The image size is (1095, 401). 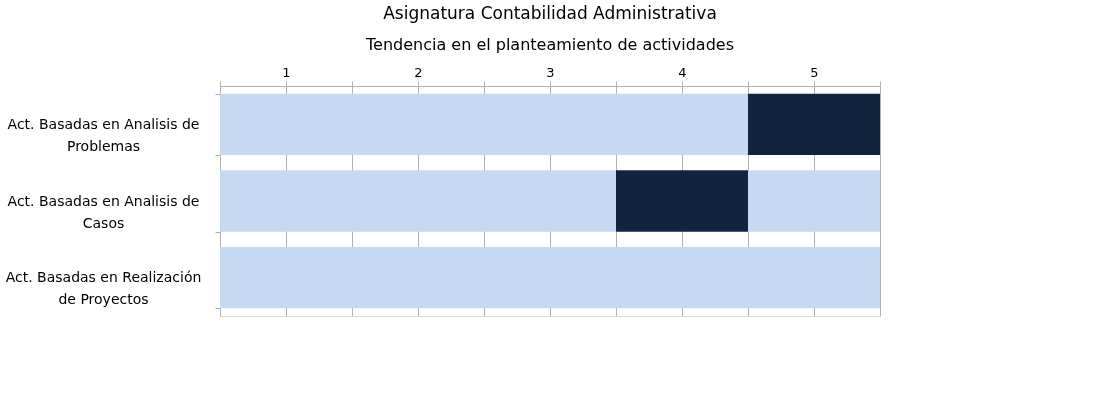 I want to click on x-tick-label: 4, so click(x=682, y=72).